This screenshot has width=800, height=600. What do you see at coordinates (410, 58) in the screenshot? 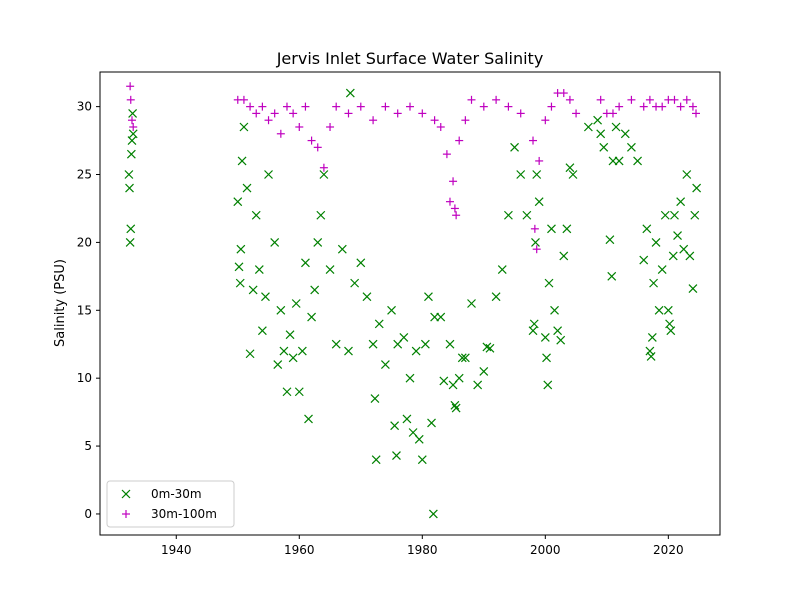
I see `chart-title: Jervis Inlet Surface Water Salinity` at bounding box center [410, 58].